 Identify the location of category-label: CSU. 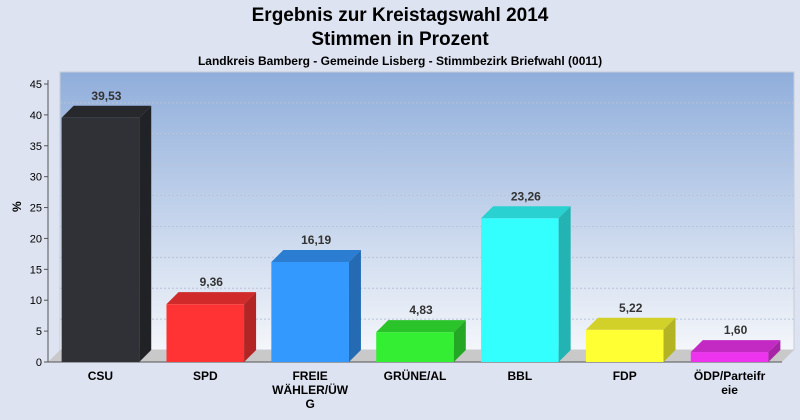
(100, 376).